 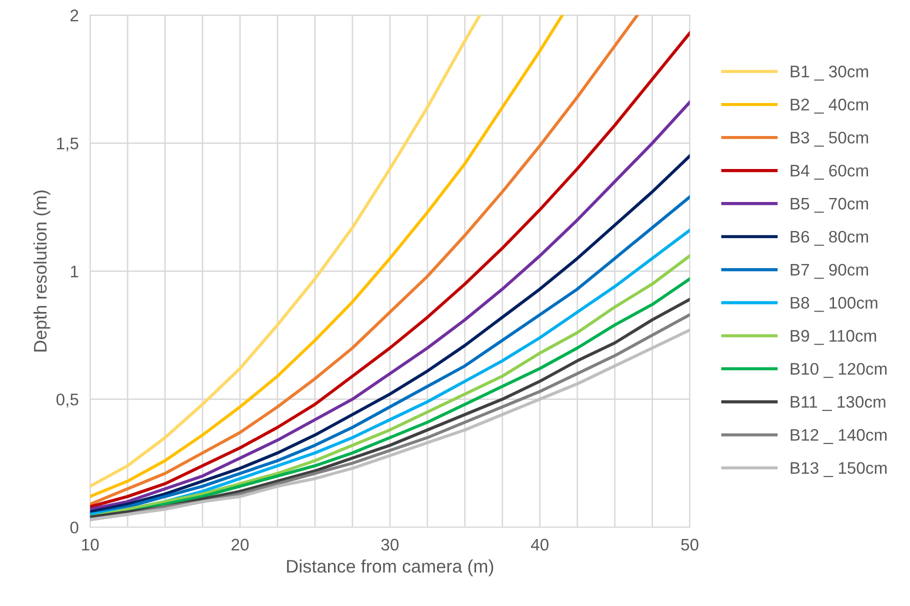 What do you see at coordinates (829, 205) in the screenshot?
I see `legend-label: B5 _ 70cm` at bounding box center [829, 205].